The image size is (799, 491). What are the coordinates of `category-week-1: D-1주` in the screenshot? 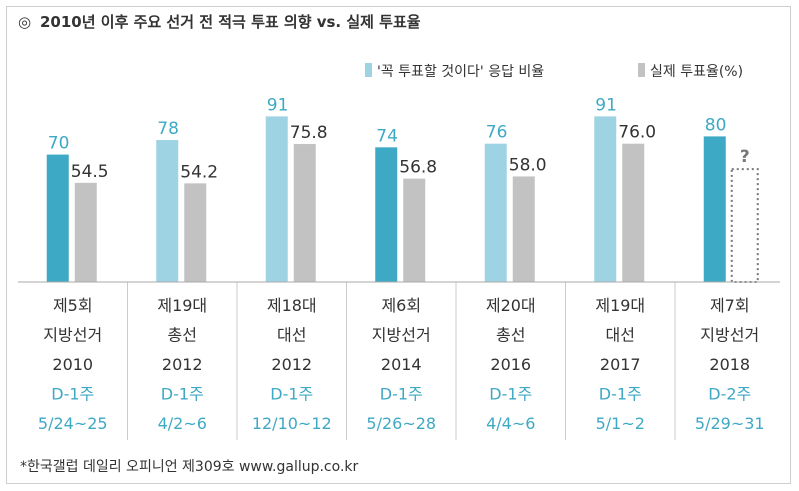 It's located at (182, 394).